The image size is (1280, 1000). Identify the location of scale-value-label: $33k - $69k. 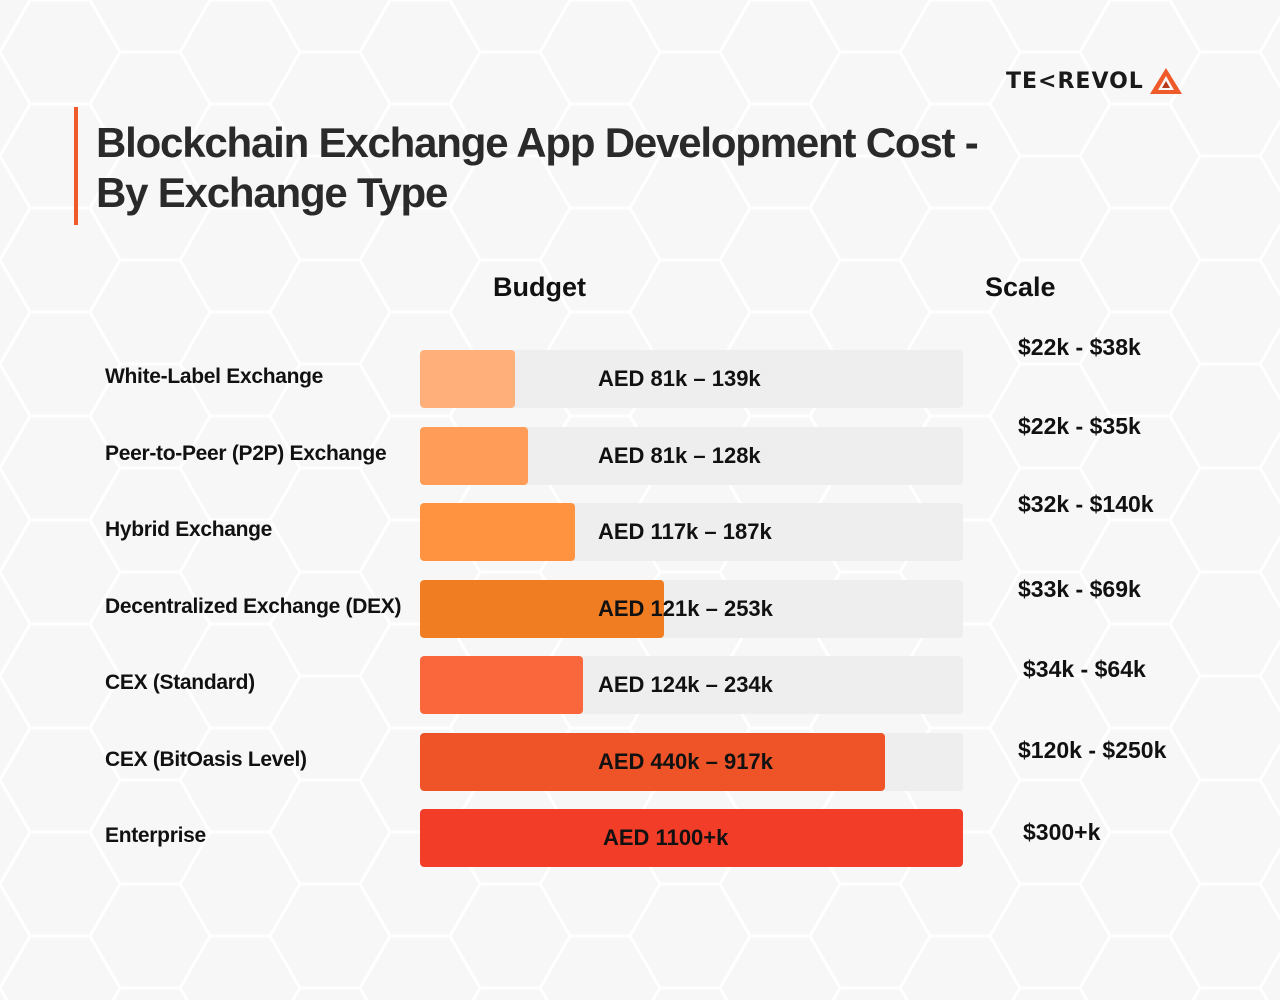
(1079, 588).